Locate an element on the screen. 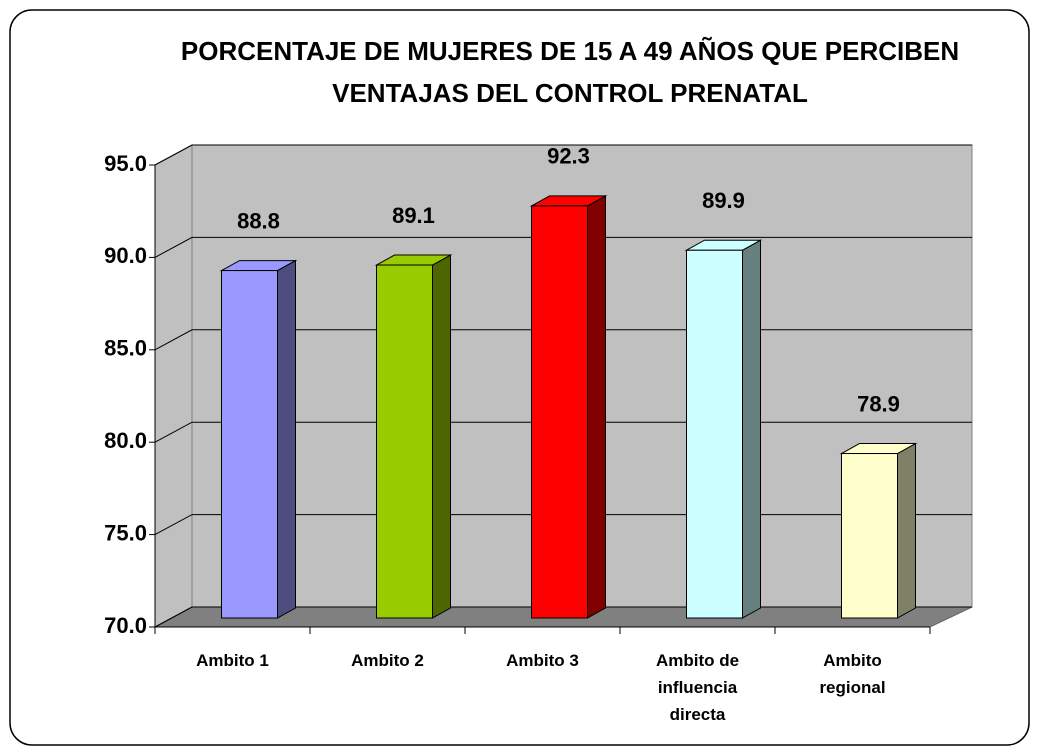 The width and height of the screenshot is (1037, 747). side-wall is located at coordinates (173, 386).